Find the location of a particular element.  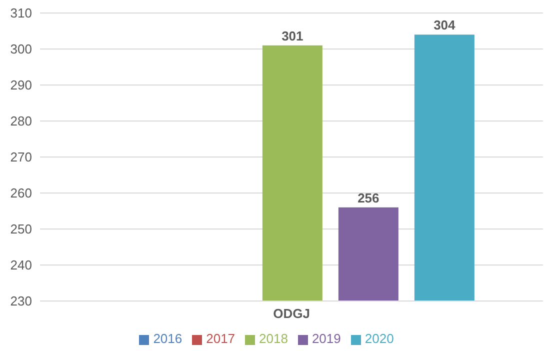

legend-label: 2016 is located at coordinates (167, 338).